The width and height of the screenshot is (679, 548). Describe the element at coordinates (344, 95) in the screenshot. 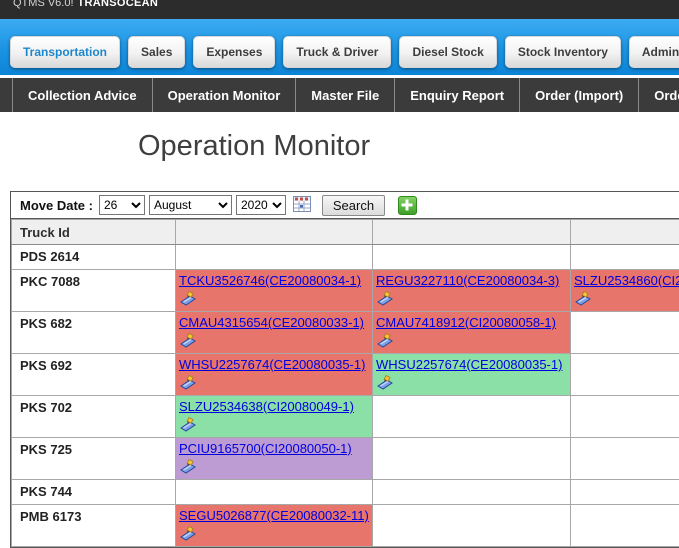

I see `menu-item-master-file: Master File` at that location.